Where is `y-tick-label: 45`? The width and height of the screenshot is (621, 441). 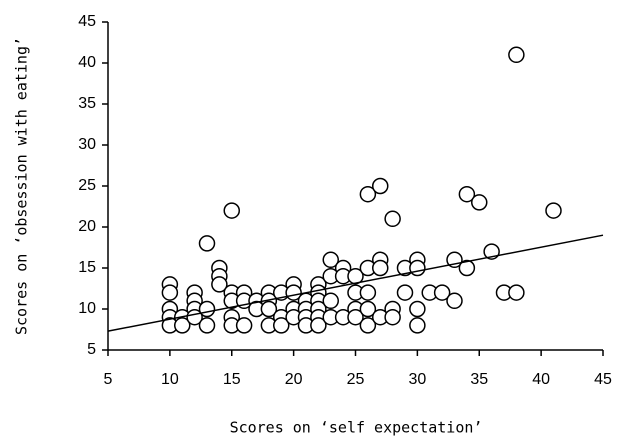
y-tick-label: 45 is located at coordinates (87, 21).